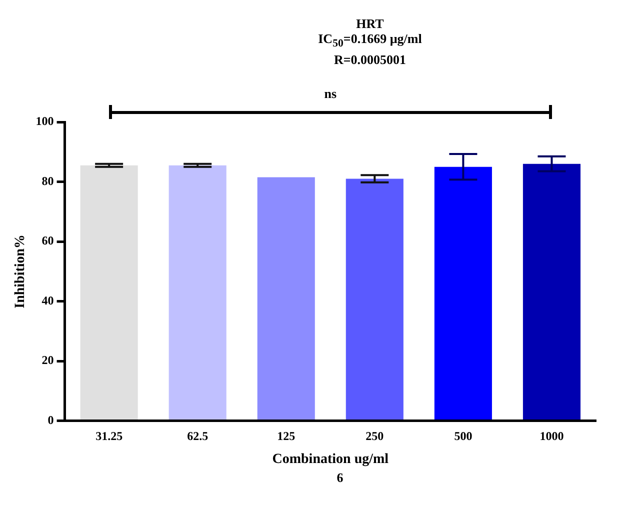  What do you see at coordinates (330, 94) in the screenshot?
I see `text: ns` at bounding box center [330, 94].